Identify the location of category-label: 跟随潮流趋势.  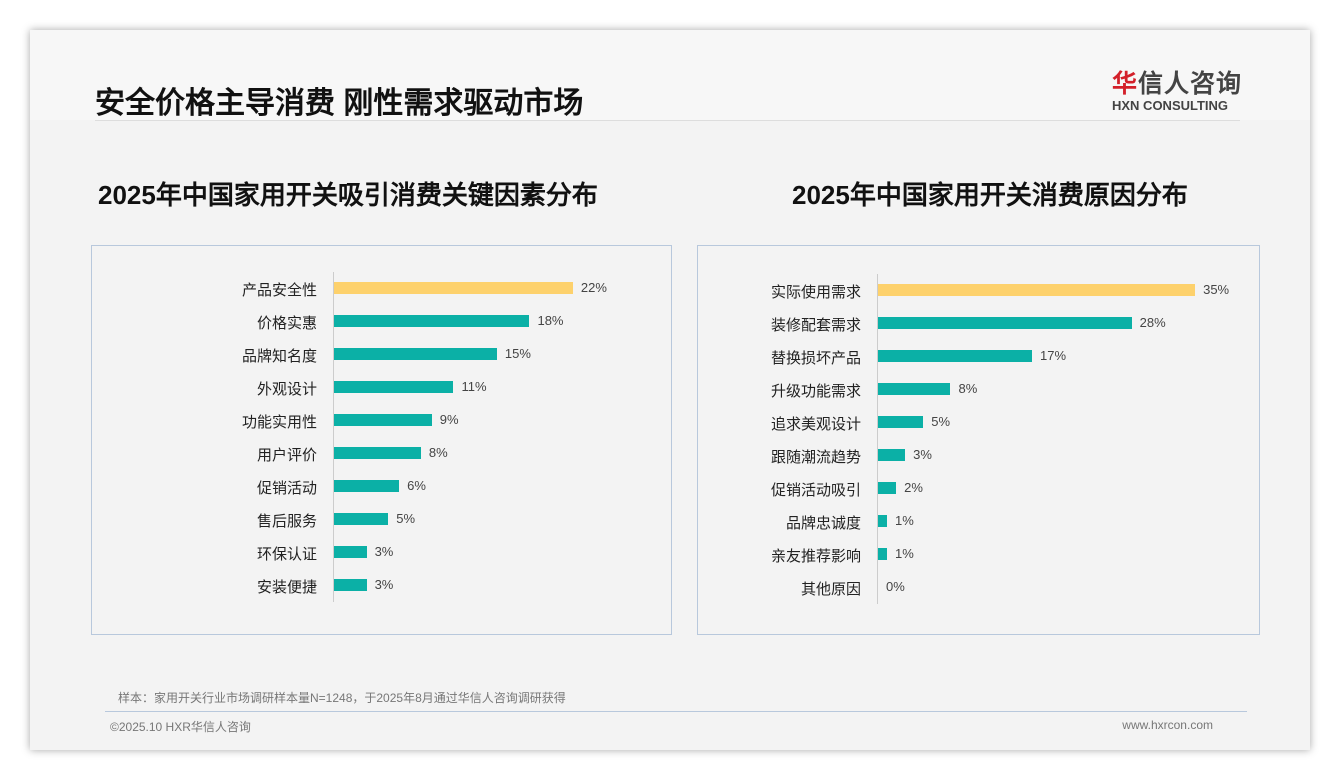
(815, 457).